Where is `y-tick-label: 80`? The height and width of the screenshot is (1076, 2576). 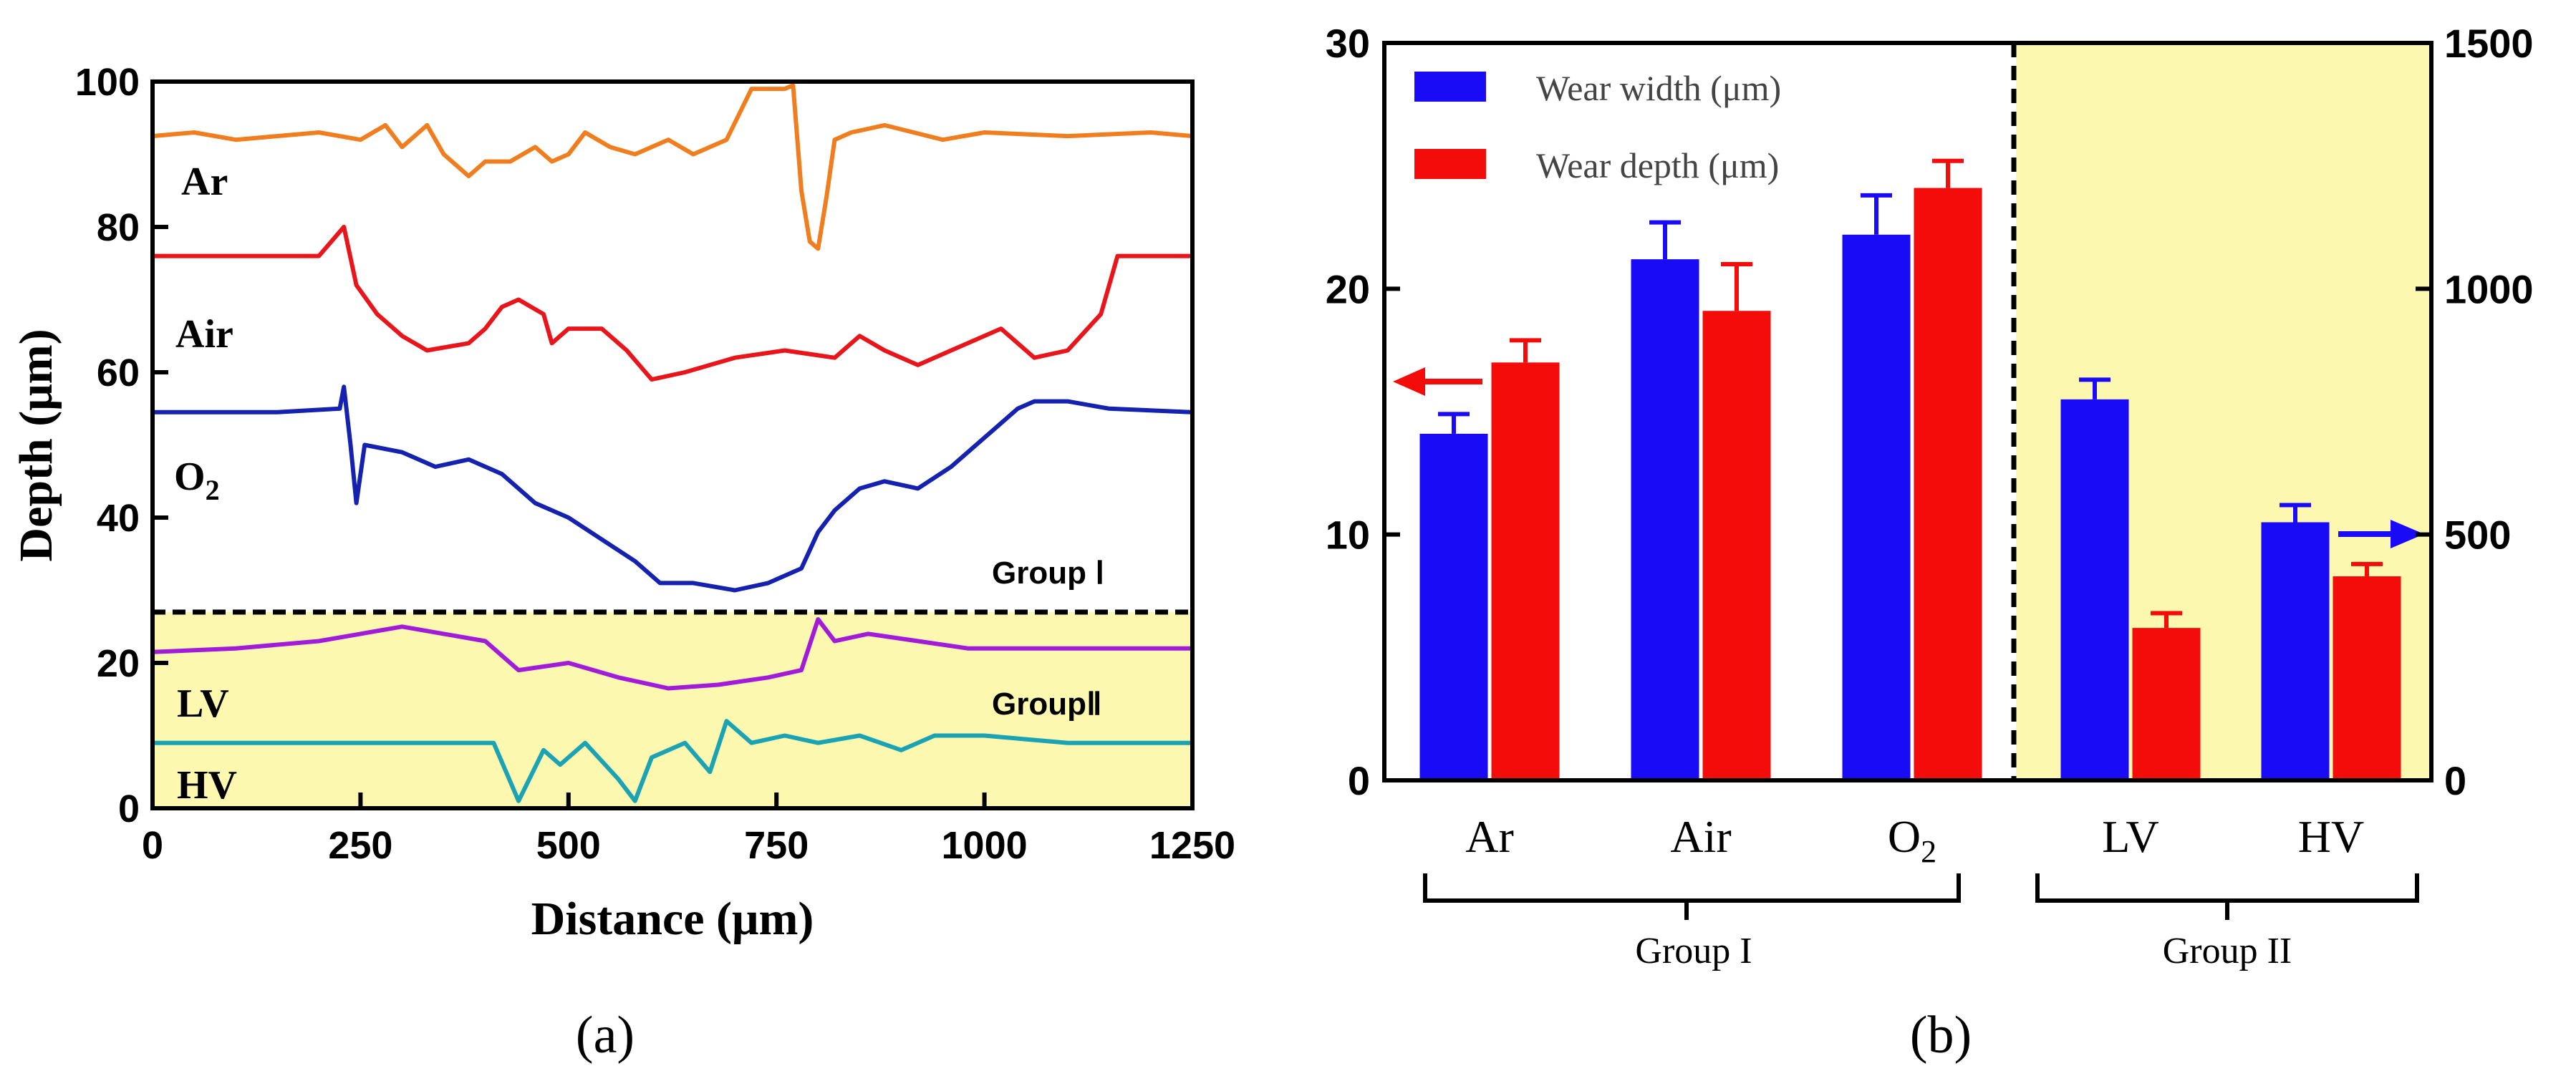 y-tick-label: 80 is located at coordinates (118, 228).